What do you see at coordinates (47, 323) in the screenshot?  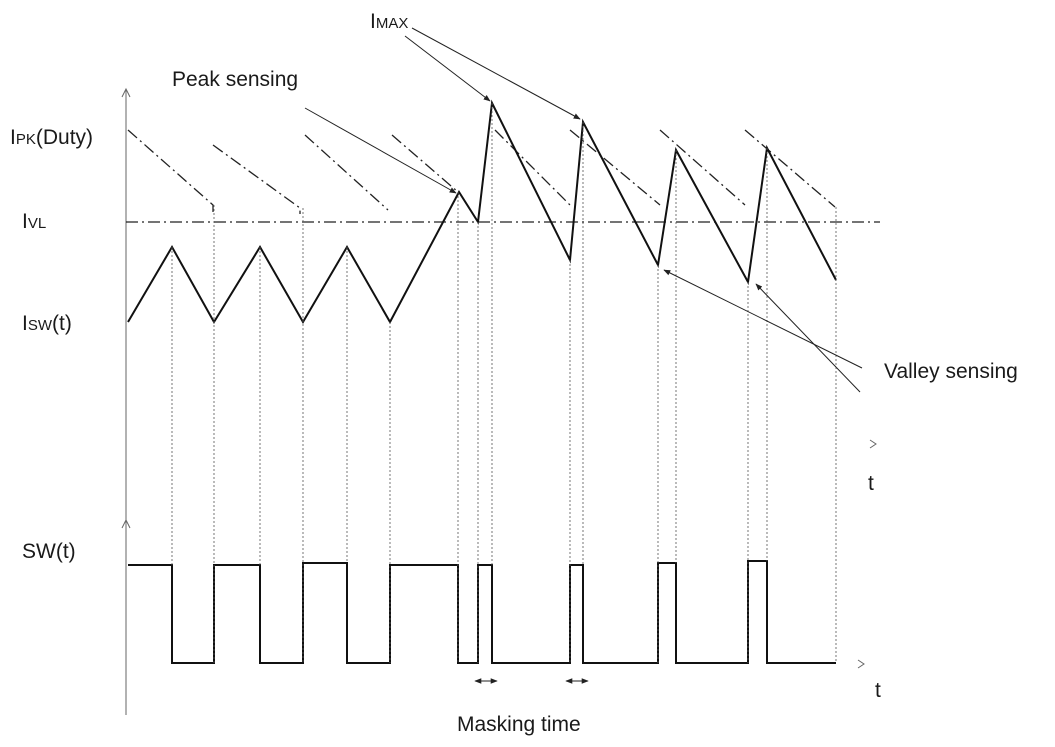 I see `isw-label: ISW(t)` at bounding box center [47, 323].